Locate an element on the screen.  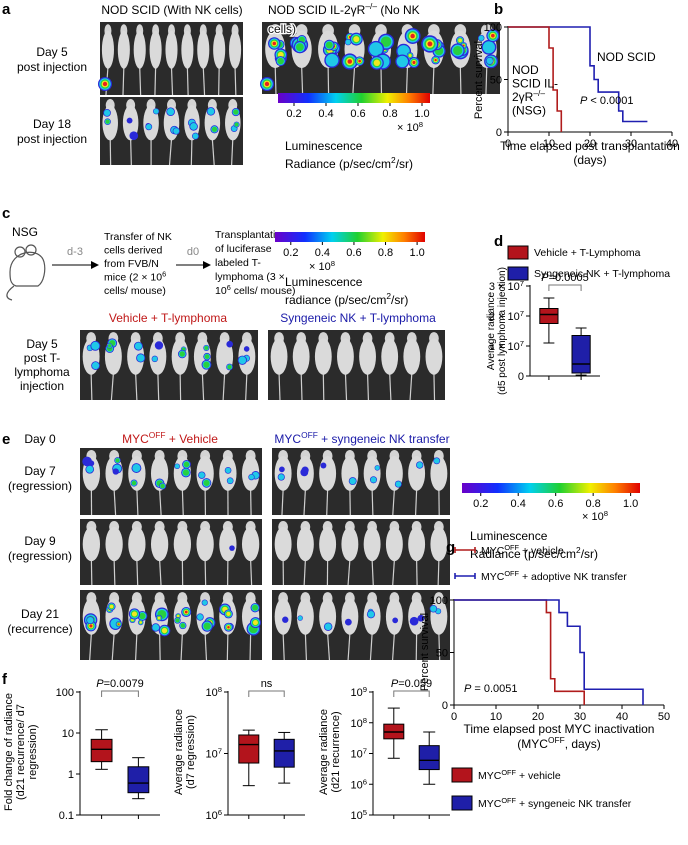
colorbar-tick-label: 0.2 is located at coordinates (480, 504).